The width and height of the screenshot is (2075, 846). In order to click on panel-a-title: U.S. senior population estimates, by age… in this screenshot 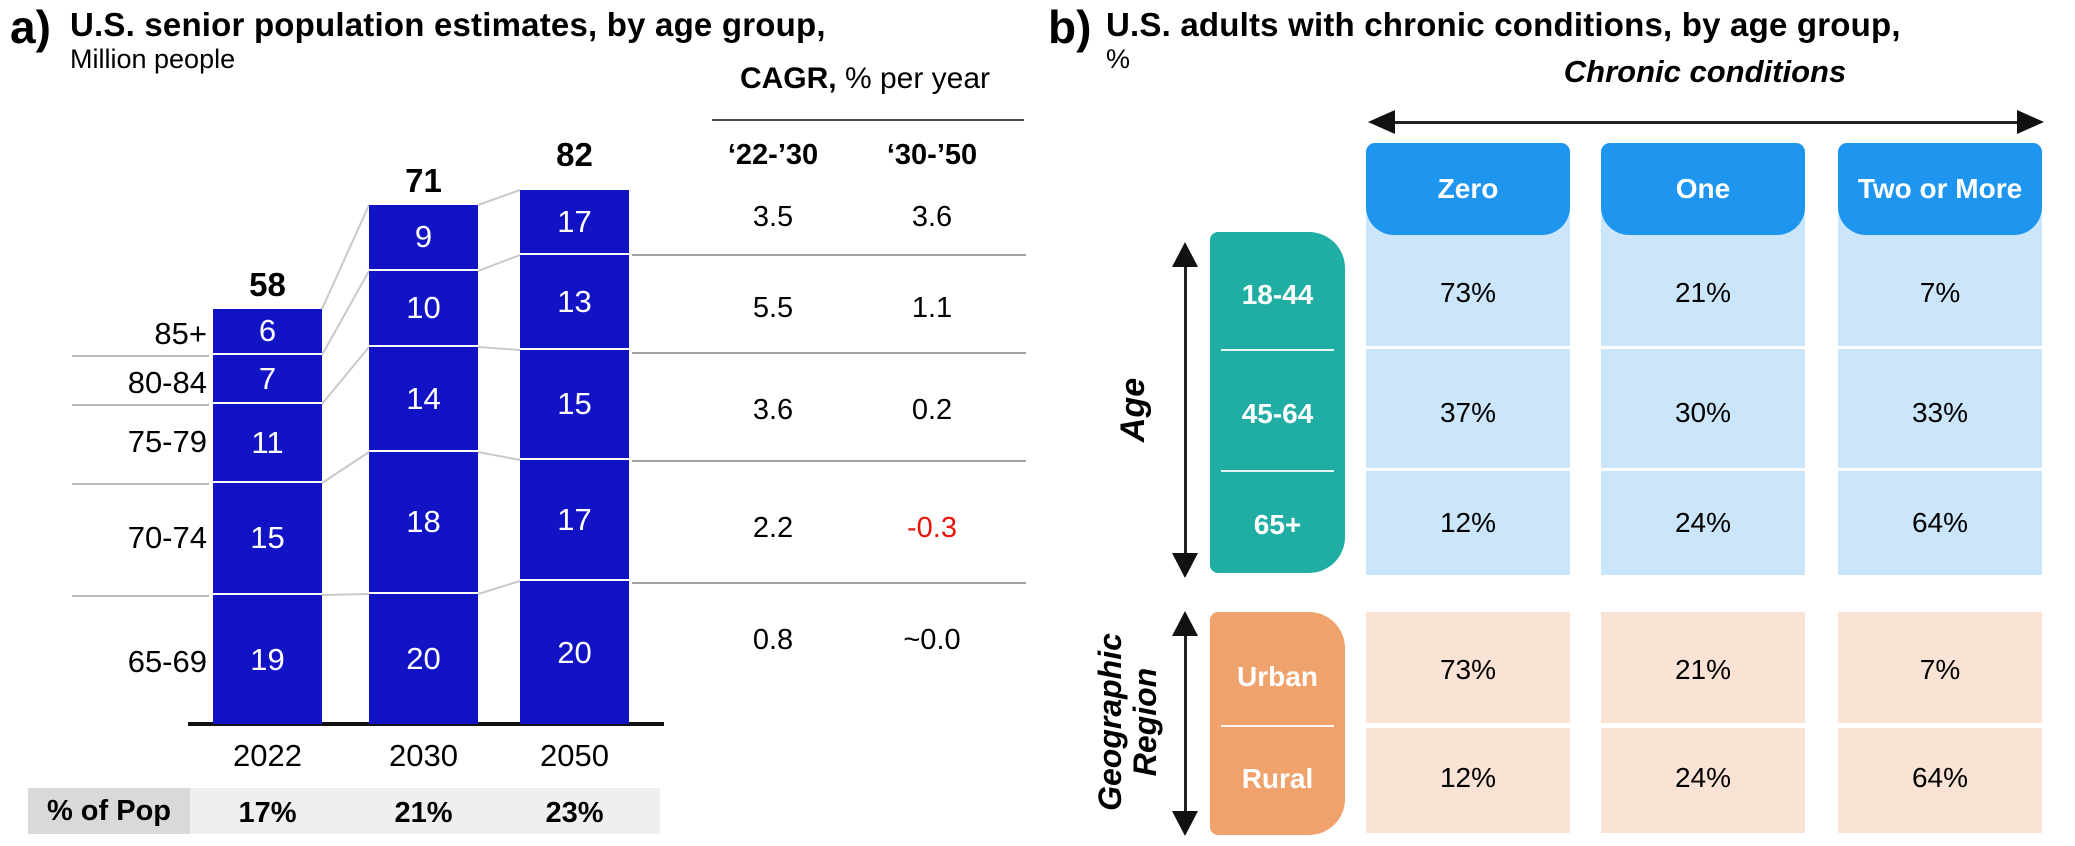, I will do `click(448, 24)`.